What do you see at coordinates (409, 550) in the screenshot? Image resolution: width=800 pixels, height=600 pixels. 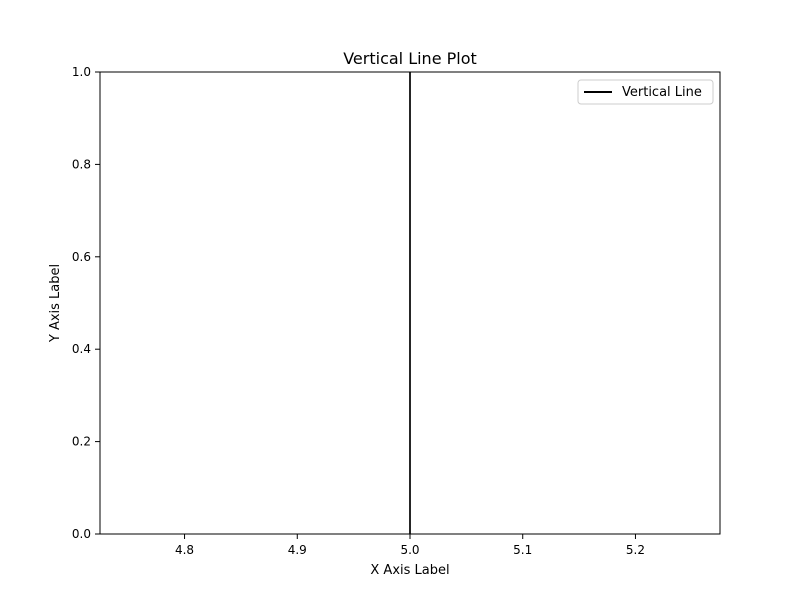 I see `x-tick-label: 5.0` at bounding box center [409, 550].